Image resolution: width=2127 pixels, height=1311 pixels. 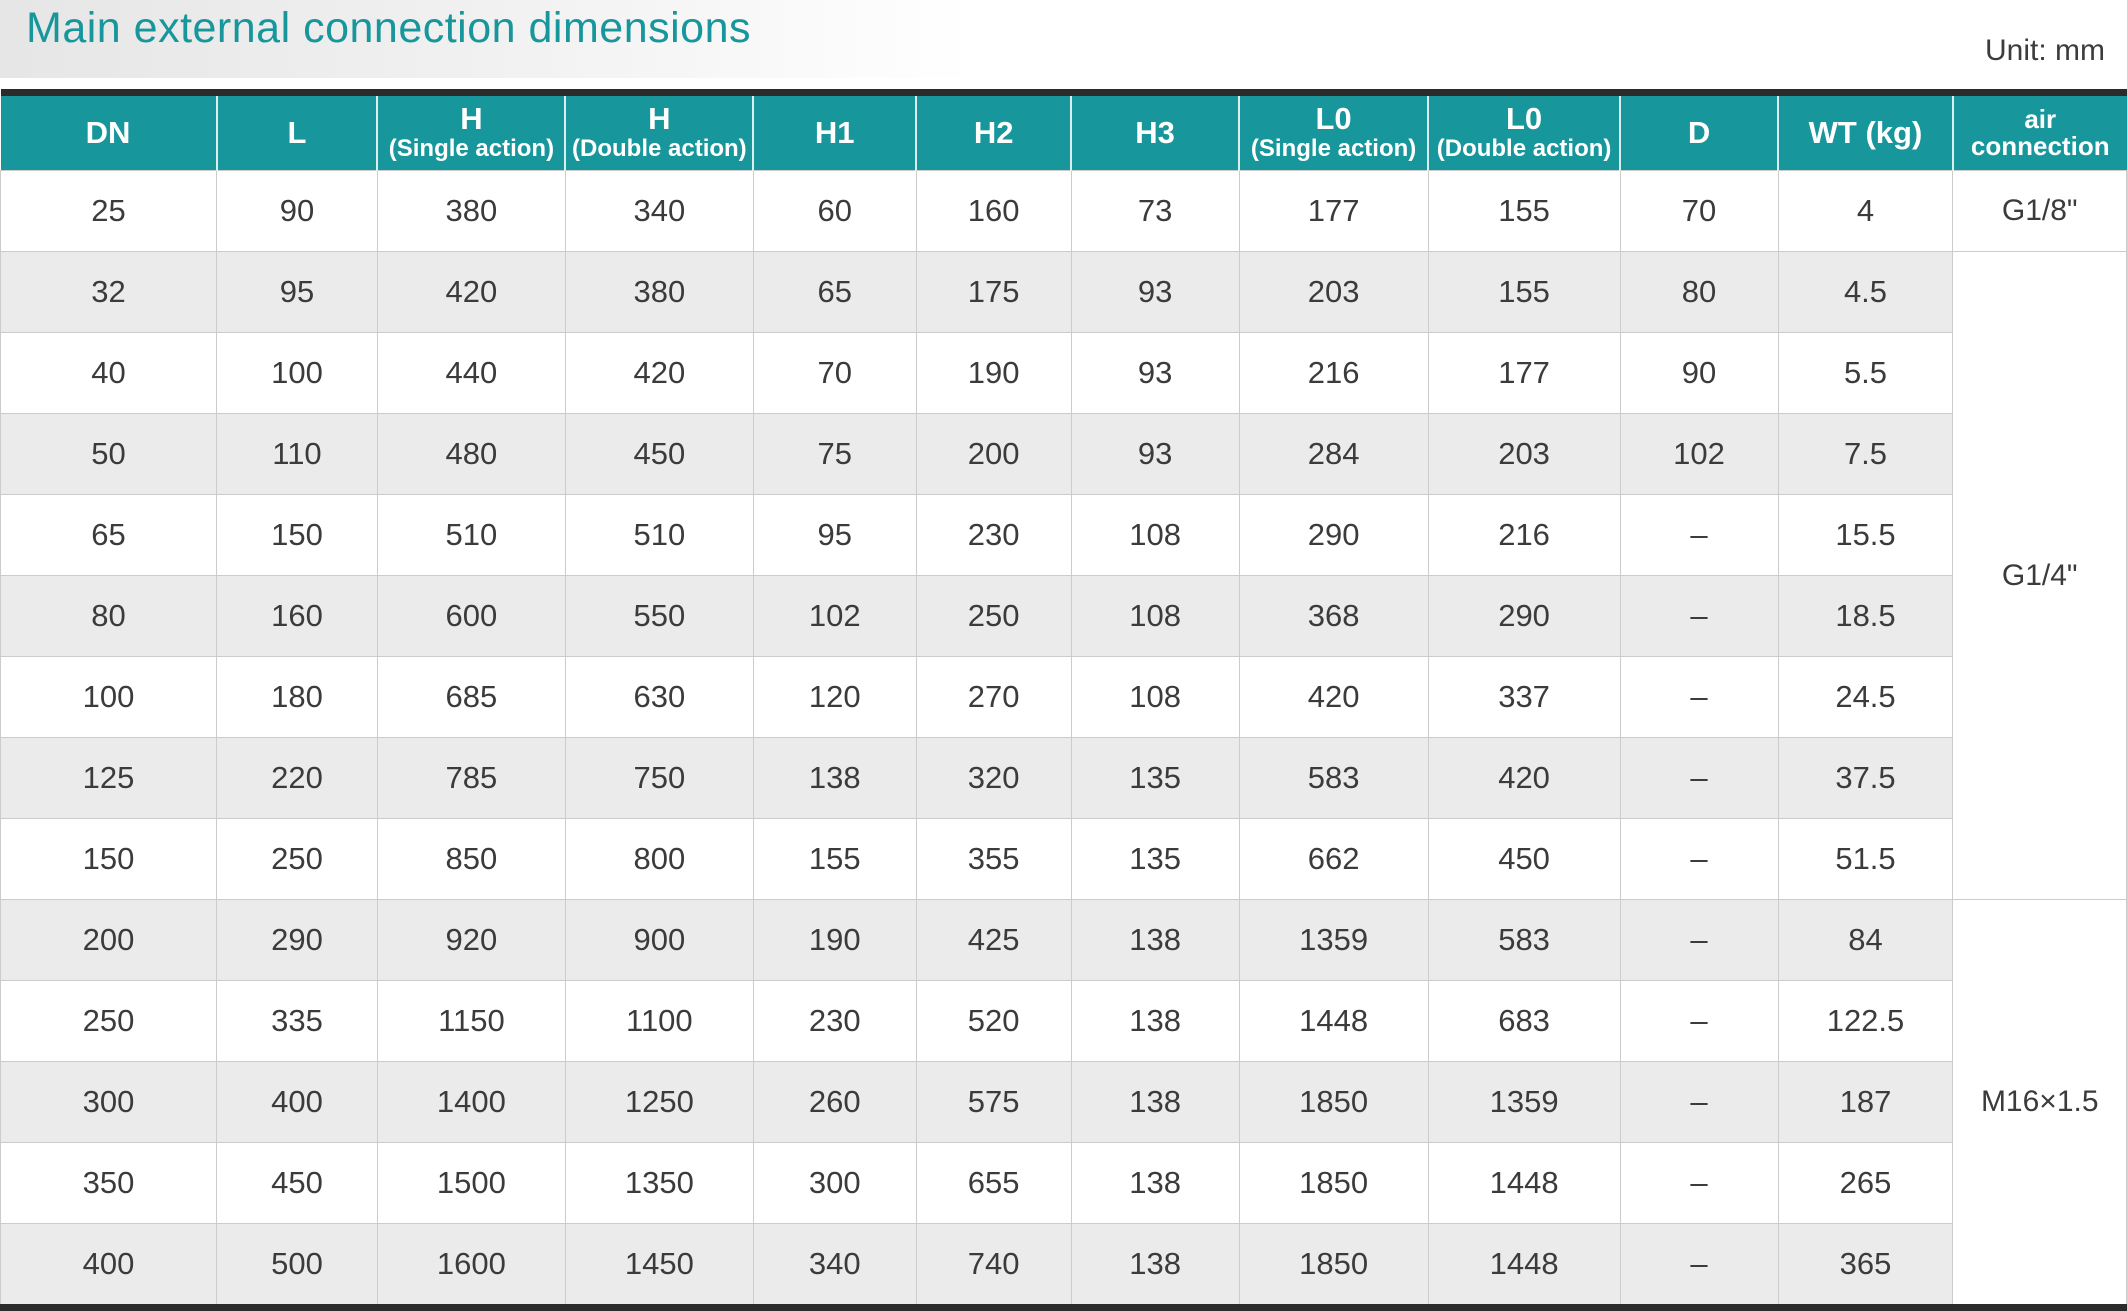 What do you see at coordinates (1865, 211) in the screenshot?
I see `cell-wt: 4` at bounding box center [1865, 211].